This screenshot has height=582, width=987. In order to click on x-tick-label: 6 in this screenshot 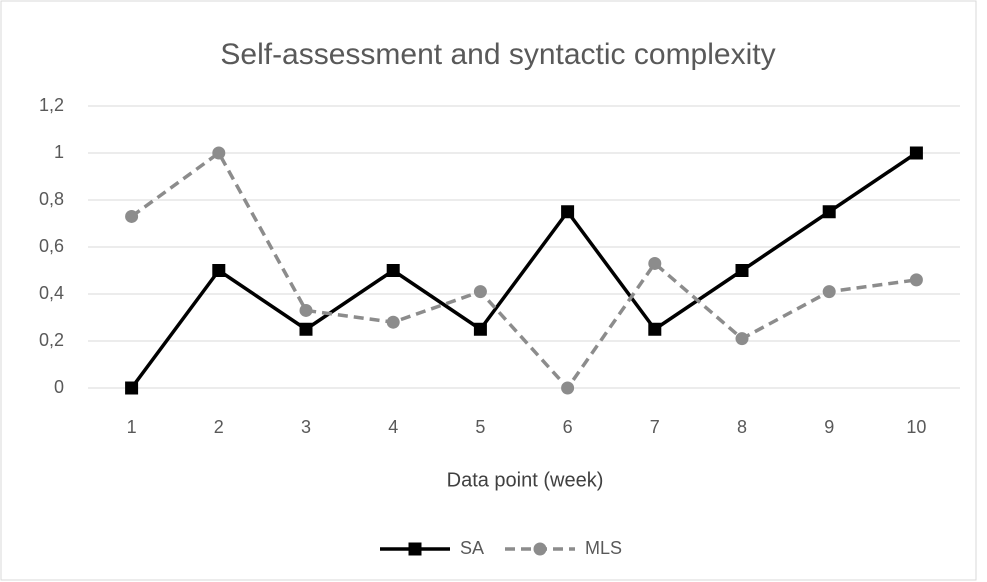, I will do `click(568, 427)`.